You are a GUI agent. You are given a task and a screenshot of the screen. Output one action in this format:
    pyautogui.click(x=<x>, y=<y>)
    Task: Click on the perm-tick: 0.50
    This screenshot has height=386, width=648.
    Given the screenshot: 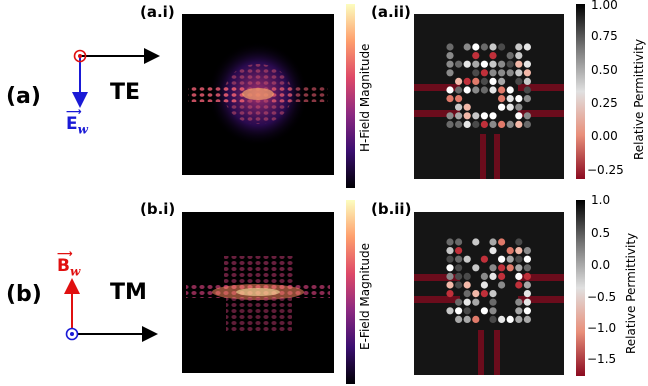 What is the action you would take?
    pyautogui.click(x=604, y=70)
    